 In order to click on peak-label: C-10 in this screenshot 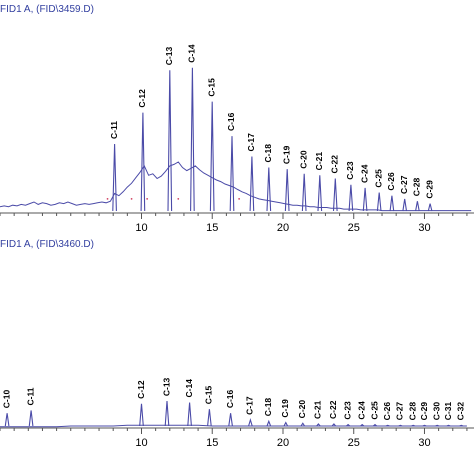, I will do `click(6, 399)`.